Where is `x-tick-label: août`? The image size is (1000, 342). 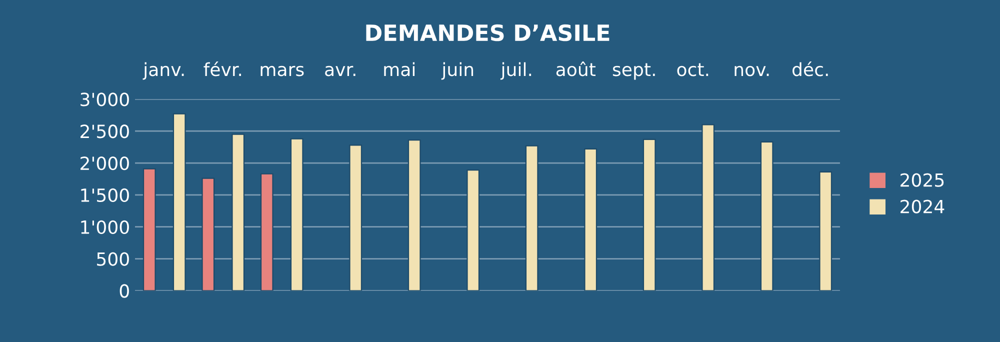 x-tick-label: août is located at coordinates (576, 69).